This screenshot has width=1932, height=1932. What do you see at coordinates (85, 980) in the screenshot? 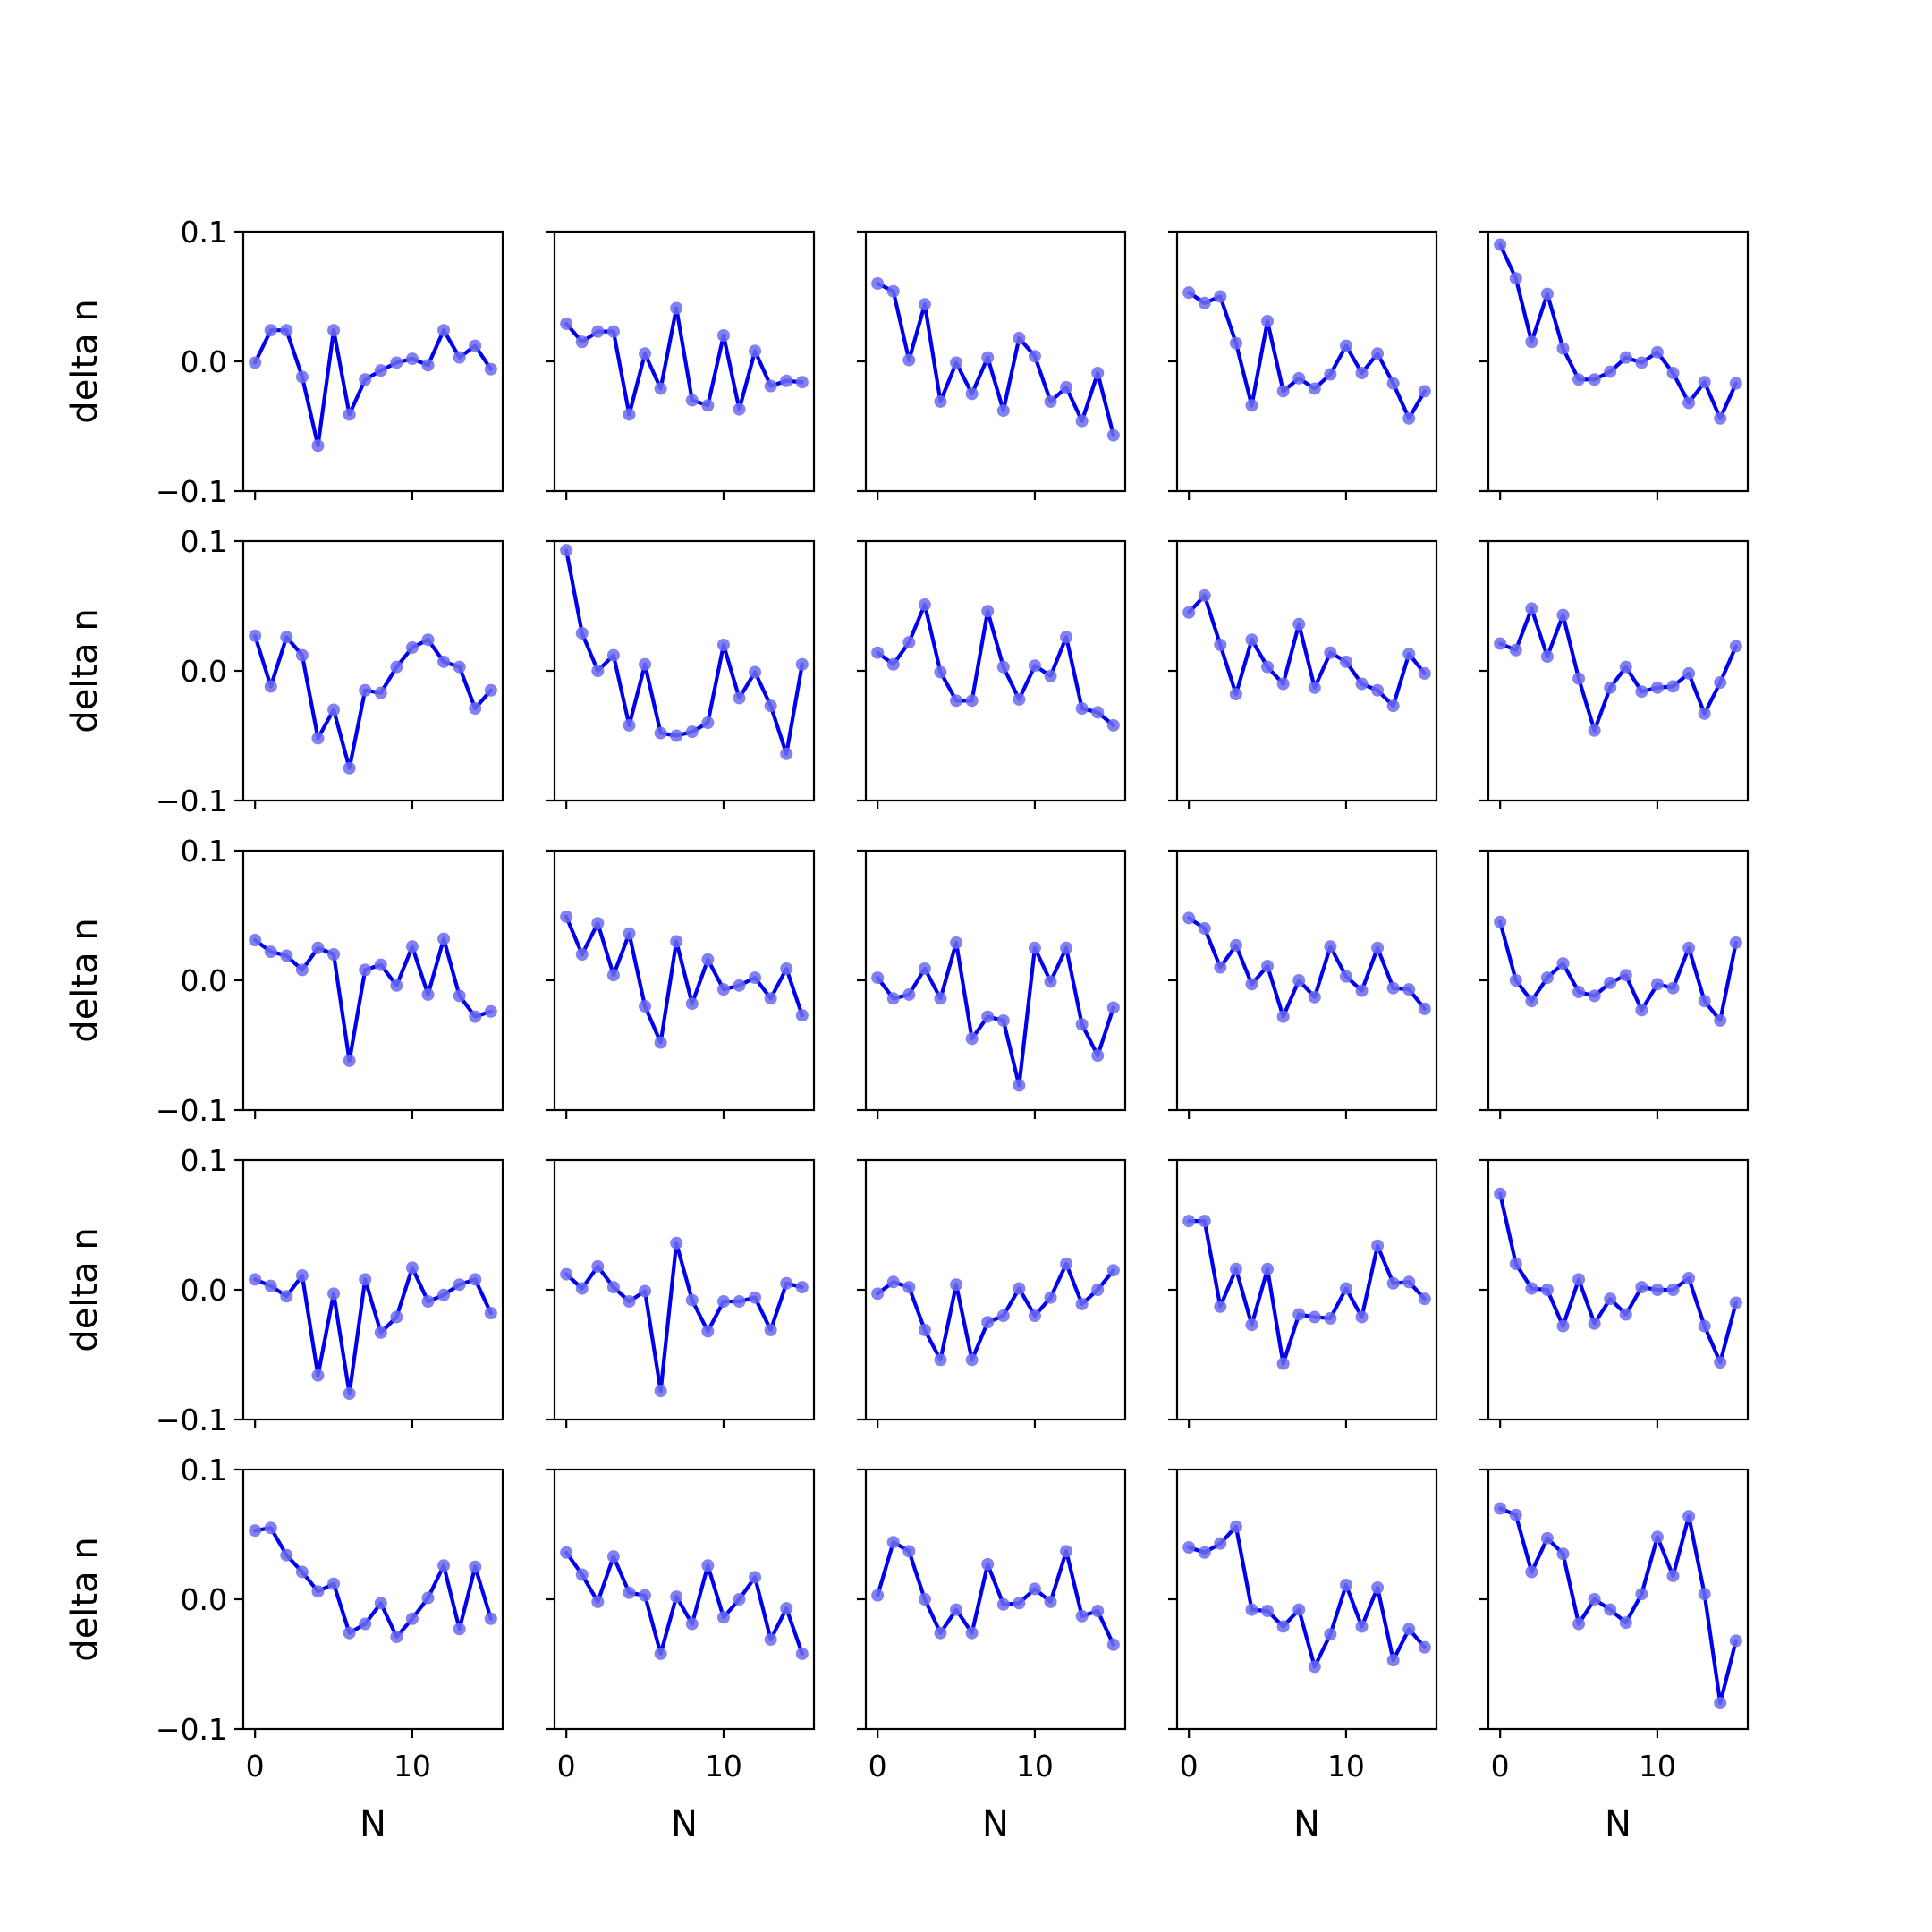
I see `y-axis-label: delta n` at bounding box center [85, 980].